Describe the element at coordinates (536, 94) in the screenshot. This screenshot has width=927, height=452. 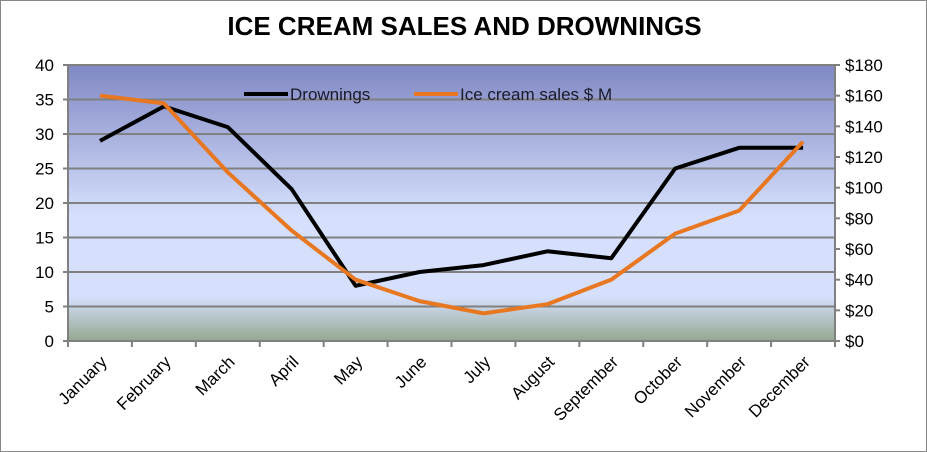
I see `legend-label: Ice cream sales $ M` at that location.